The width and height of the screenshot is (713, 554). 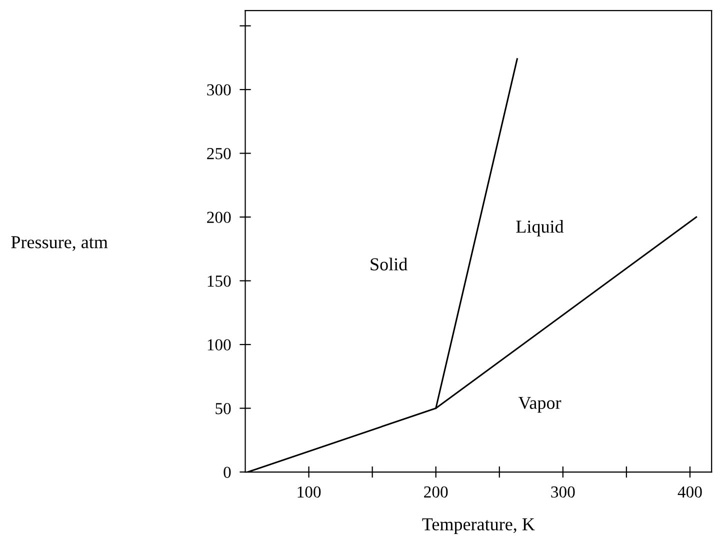 What do you see at coordinates (219, 344) in the screenshot?
I see `y-tick-label: 100` at bounding box center [219, 344].